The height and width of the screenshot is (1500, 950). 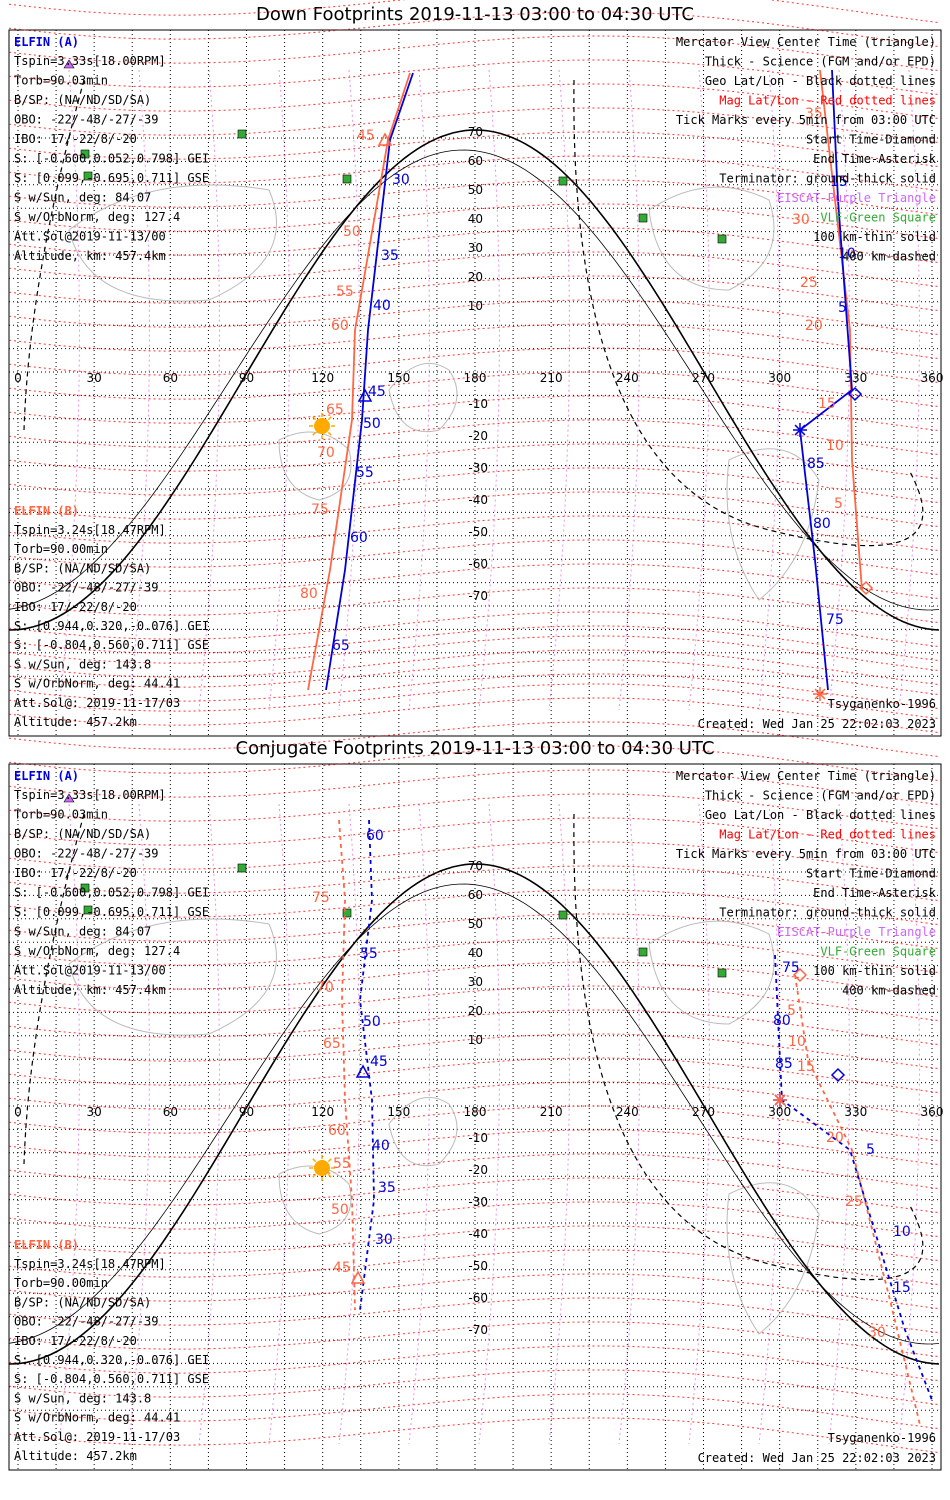 I want to click on lon-tick-label: 0, so click(x=18, y=378).